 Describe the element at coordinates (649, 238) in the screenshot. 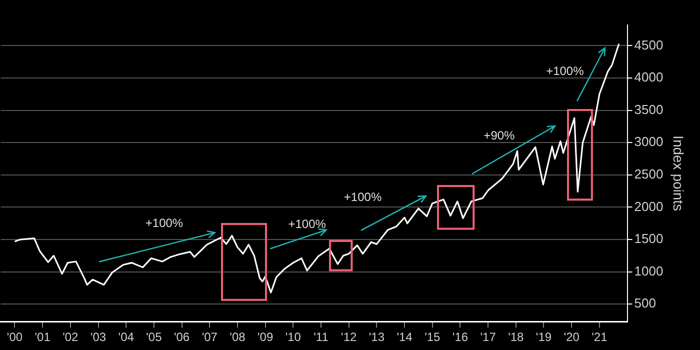

I see `y-tick-label: 1500` at that location.